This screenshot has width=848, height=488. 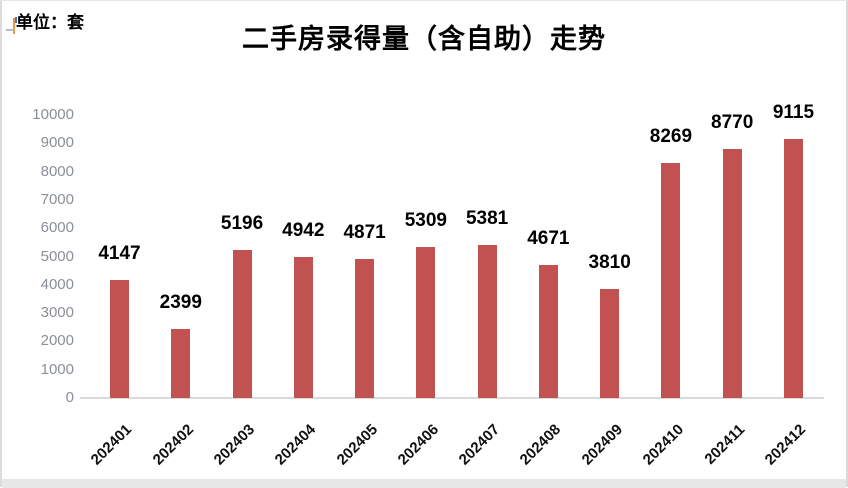 What do you see at coordinates (364, 233) in the screenshot?
I see `data-label: 4871` at bounding box center [364, 233].